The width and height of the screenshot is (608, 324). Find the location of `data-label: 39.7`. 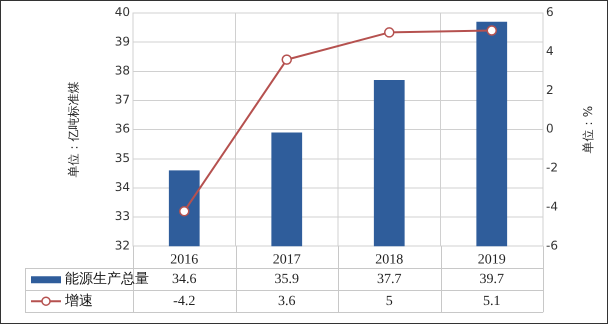

data-label: 39.7 is located at coordinates (492, 279).